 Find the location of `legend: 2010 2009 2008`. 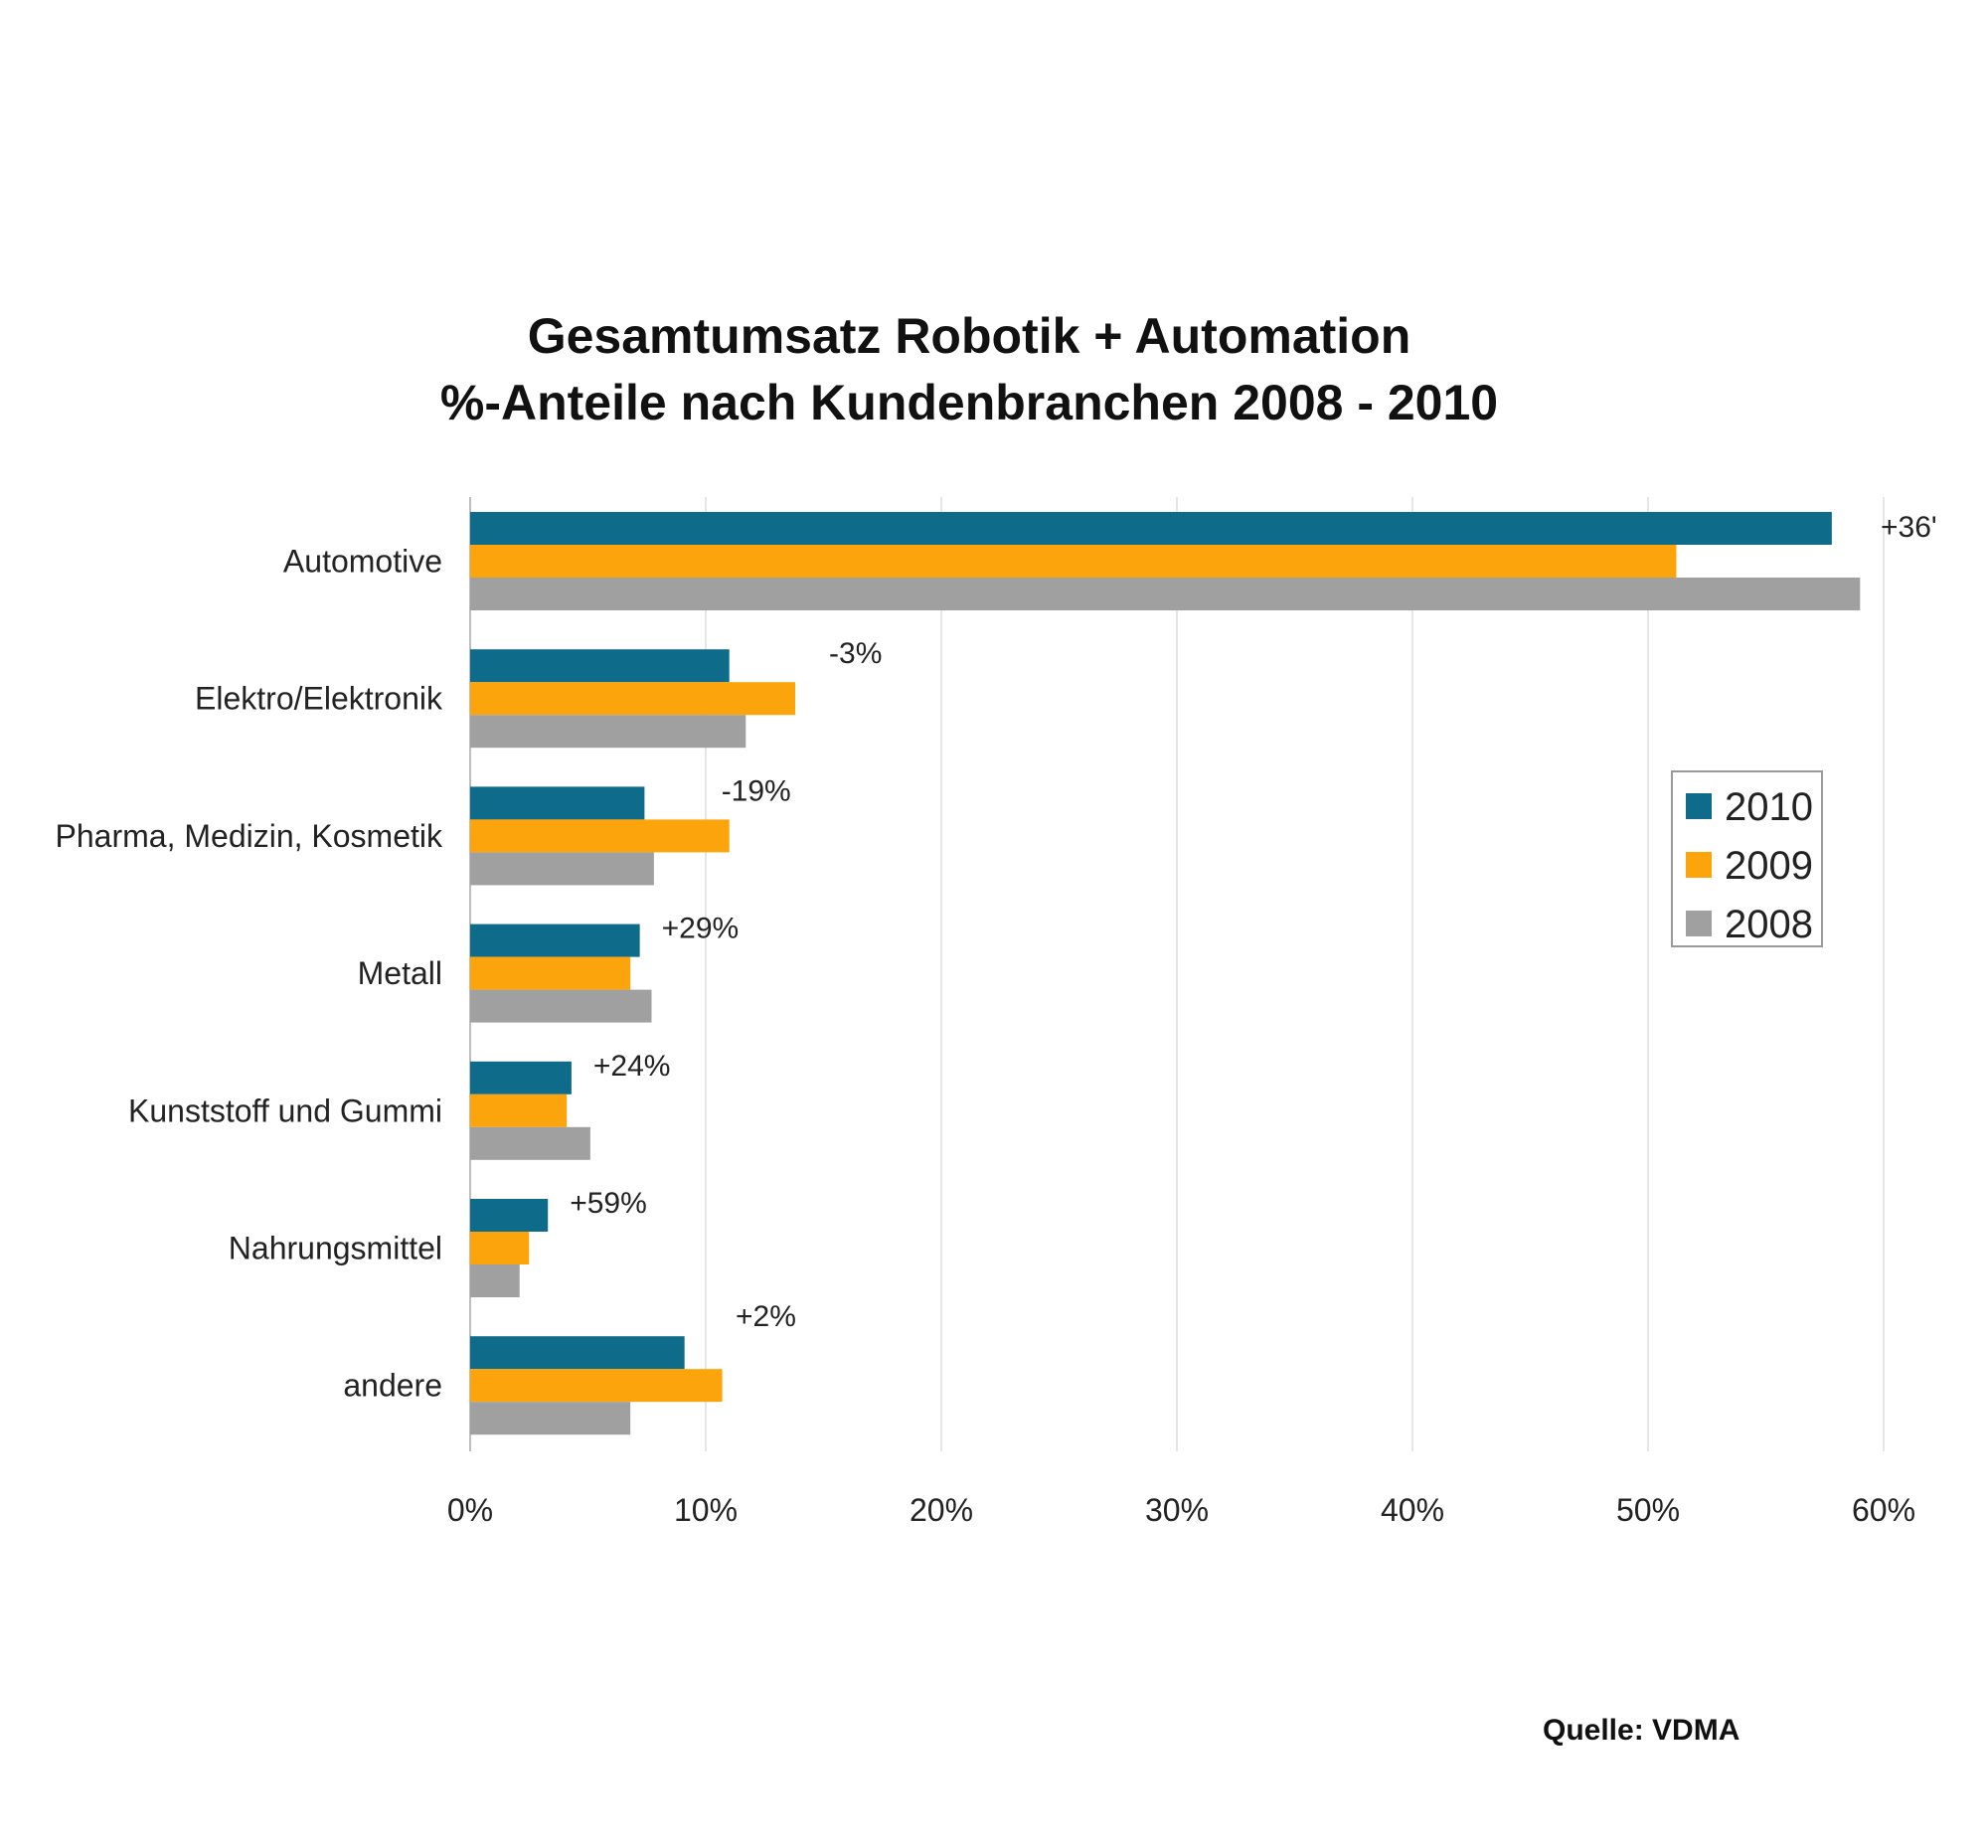

legend: 2010 2009 2008 is located at coordinates (1747, 858).